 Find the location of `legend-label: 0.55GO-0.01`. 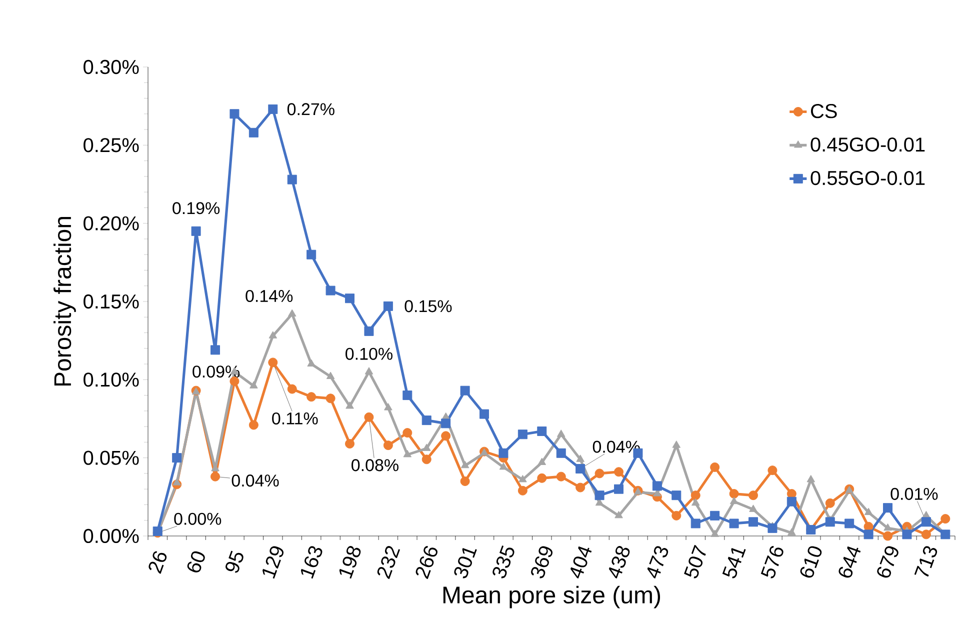

legend-label: 0.55GO-0.01 is located at coordinates (867, 178).